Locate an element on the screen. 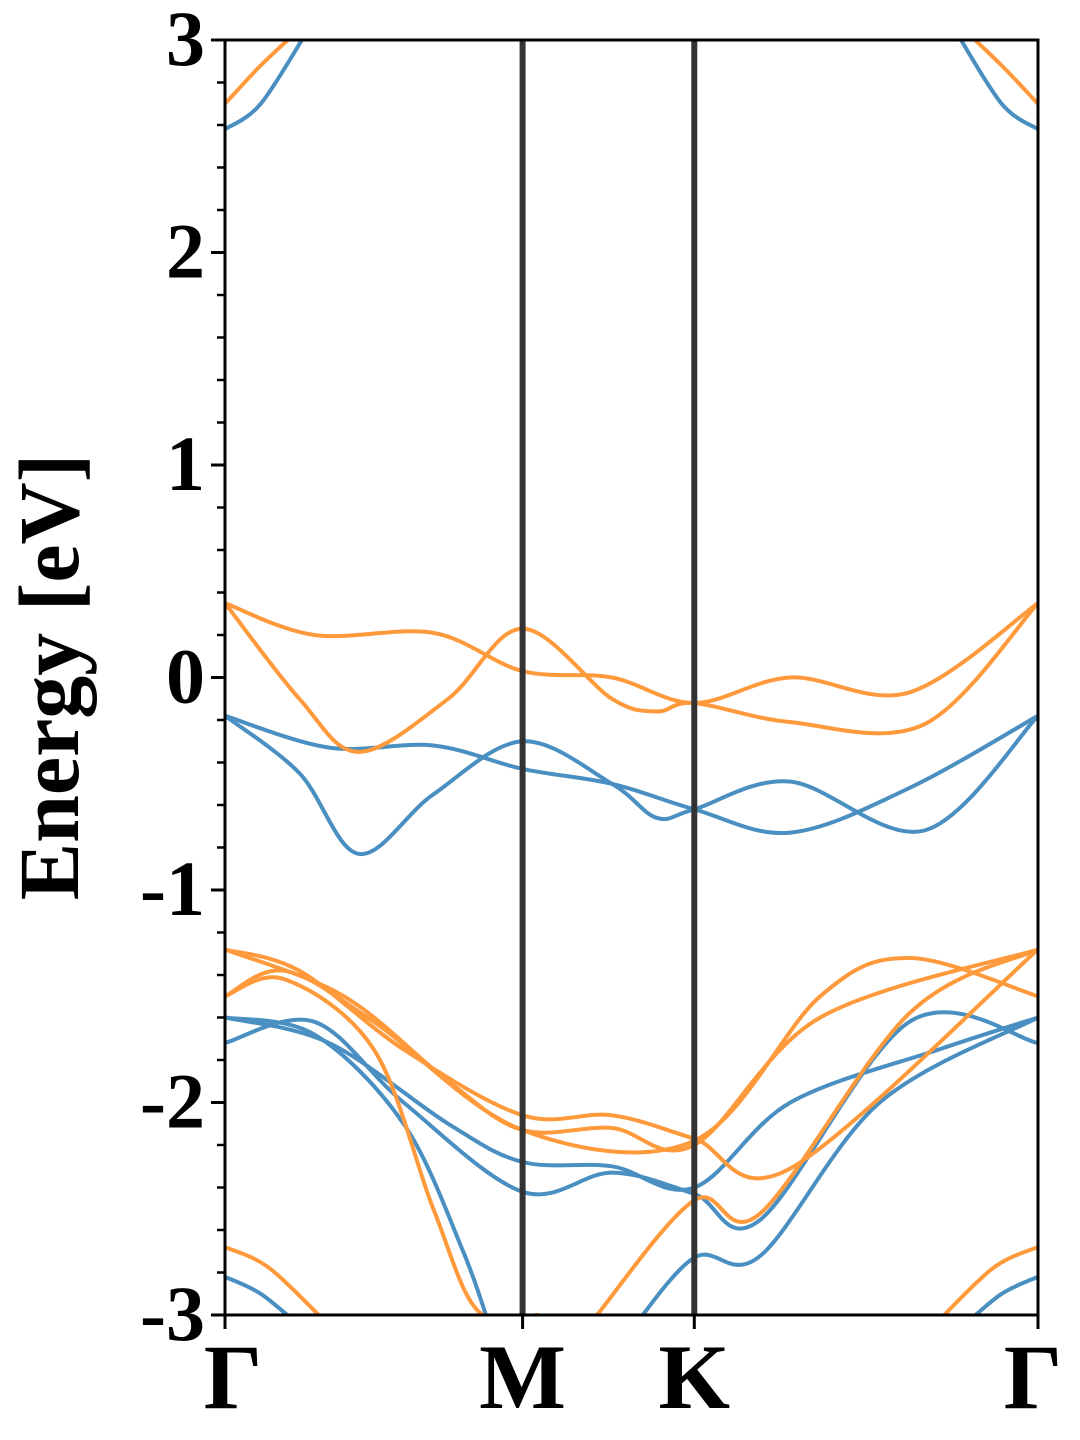 Image resolution: width=1080 pixels, height=1440 pixels. y-ticks: -3 -2 -1 0 1 2 3 is located at coordinates (182, 678).